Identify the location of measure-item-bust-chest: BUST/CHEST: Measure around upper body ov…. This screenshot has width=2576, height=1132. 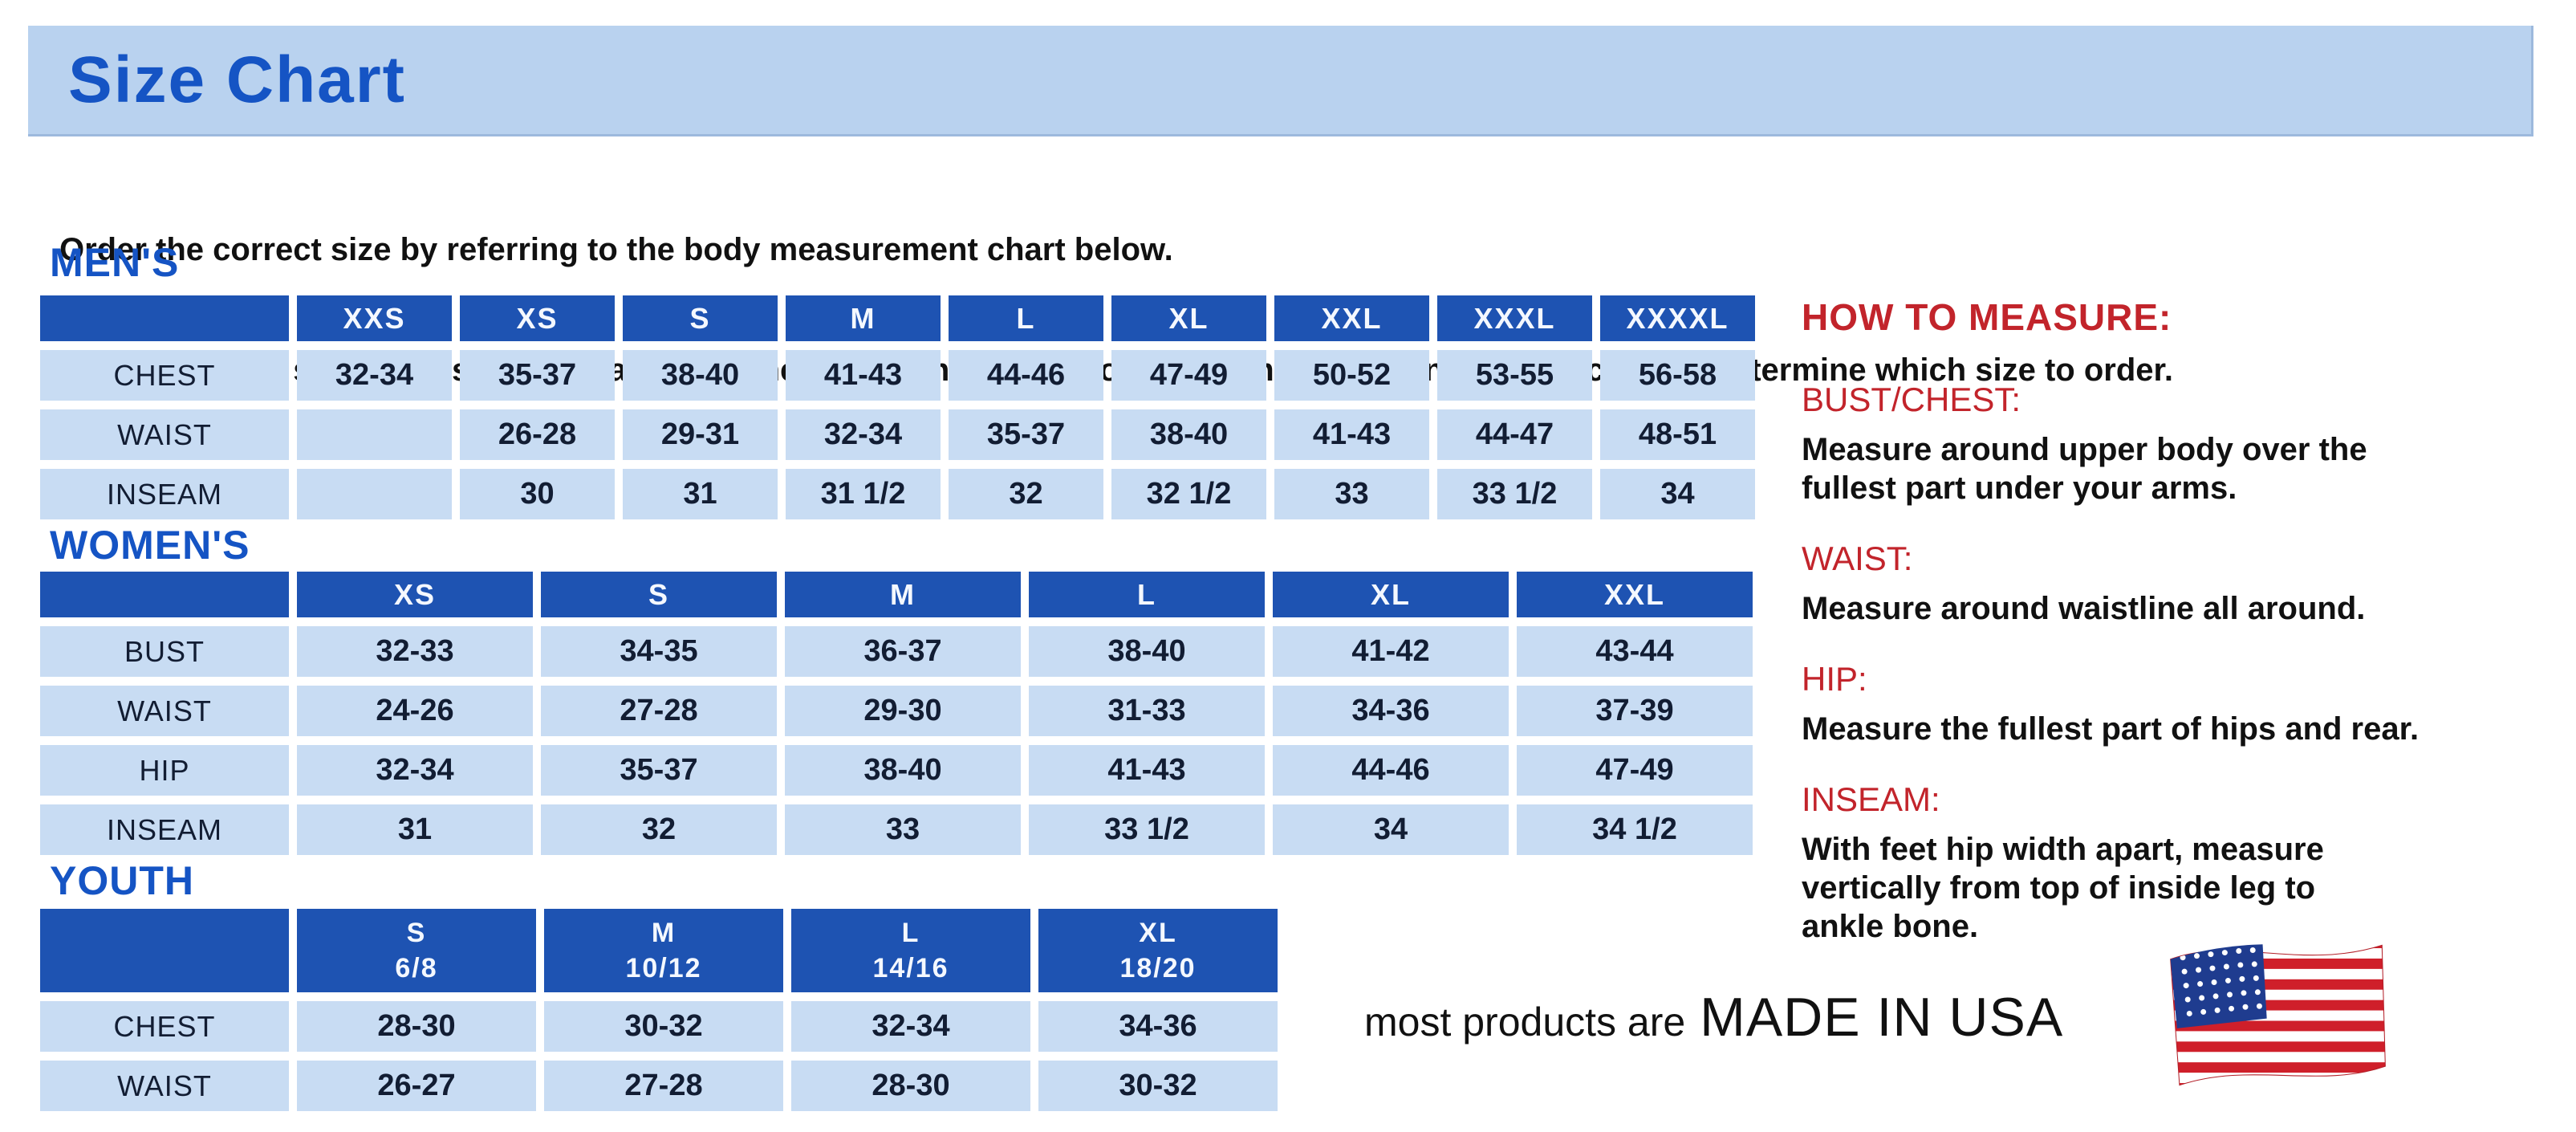
(2167, 444).